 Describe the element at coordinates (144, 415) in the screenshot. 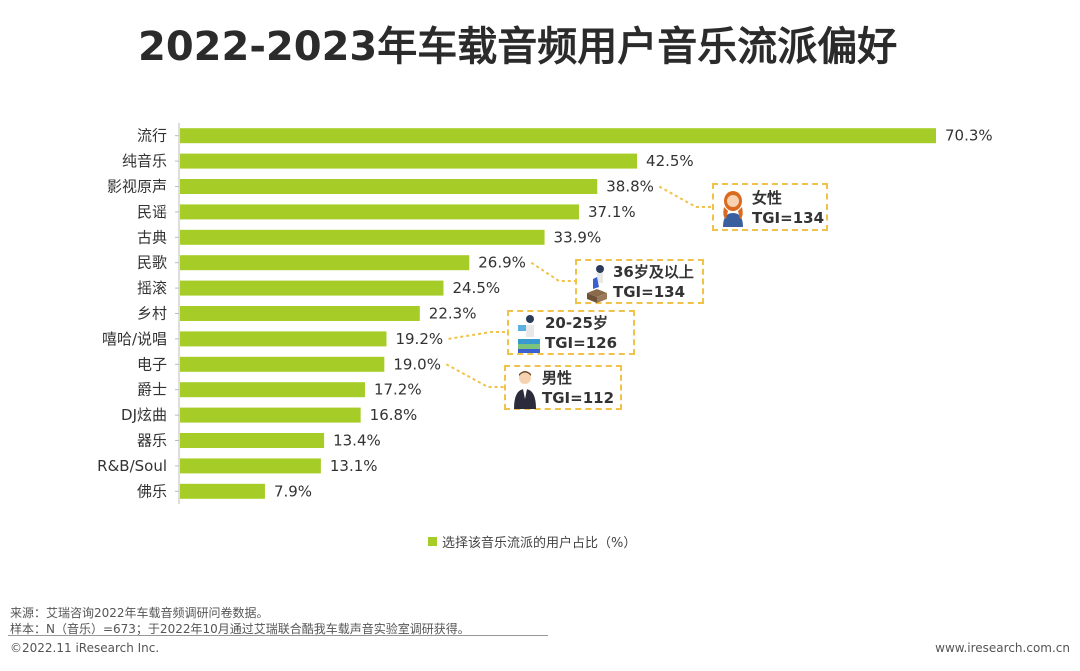

I see `category-label: DJ炫曲` at that location.